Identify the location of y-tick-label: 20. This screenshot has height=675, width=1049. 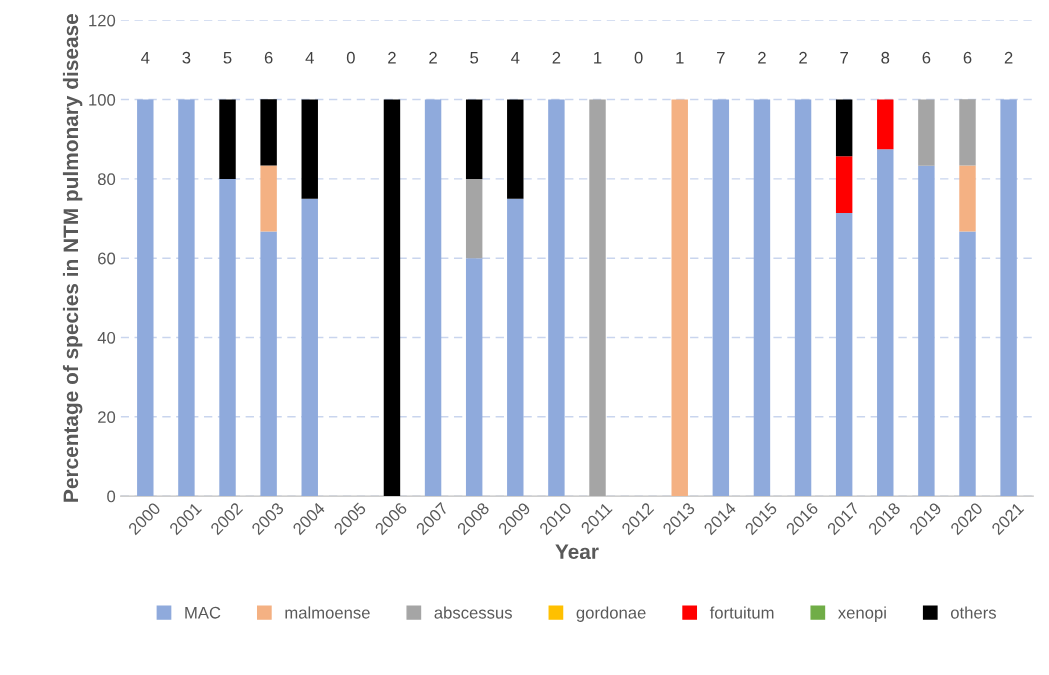
(107, 417).